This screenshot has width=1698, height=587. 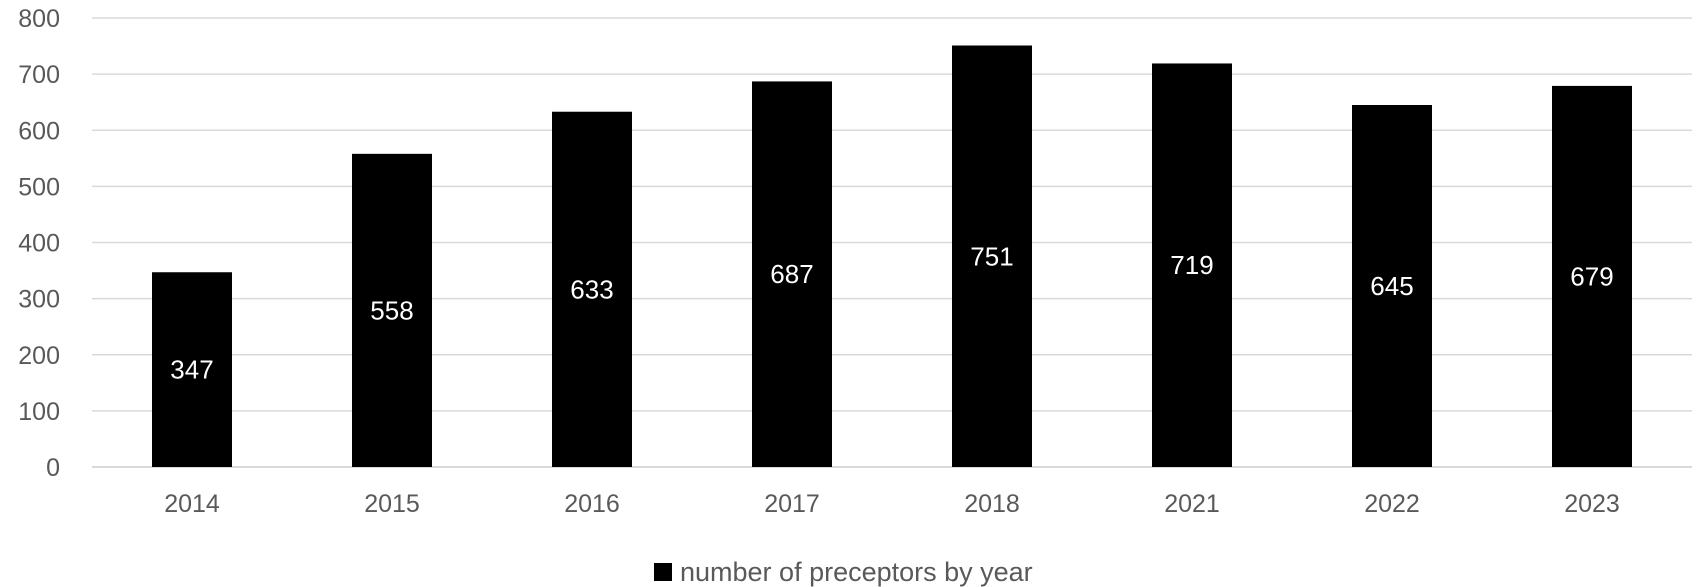 I want to click on x-tick-label-2014: 2014, so click(x=192, y=504).